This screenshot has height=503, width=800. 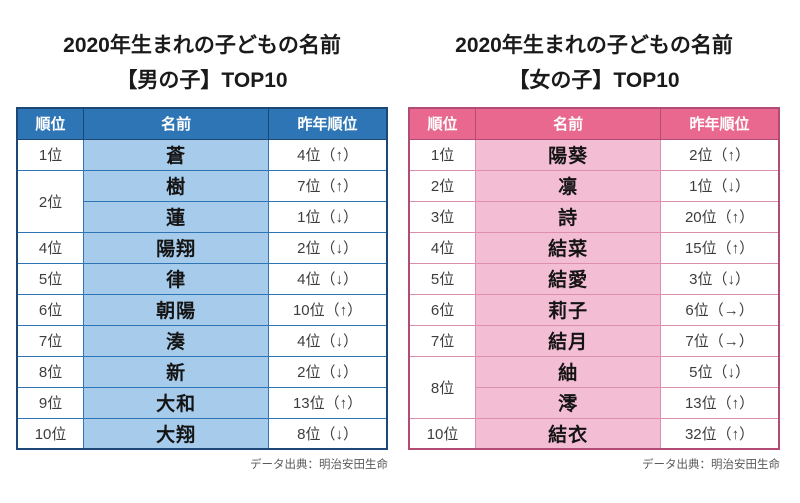 I want to click on table-row: 10位 大翔 8位（↓）, so click(x=202, y=433).